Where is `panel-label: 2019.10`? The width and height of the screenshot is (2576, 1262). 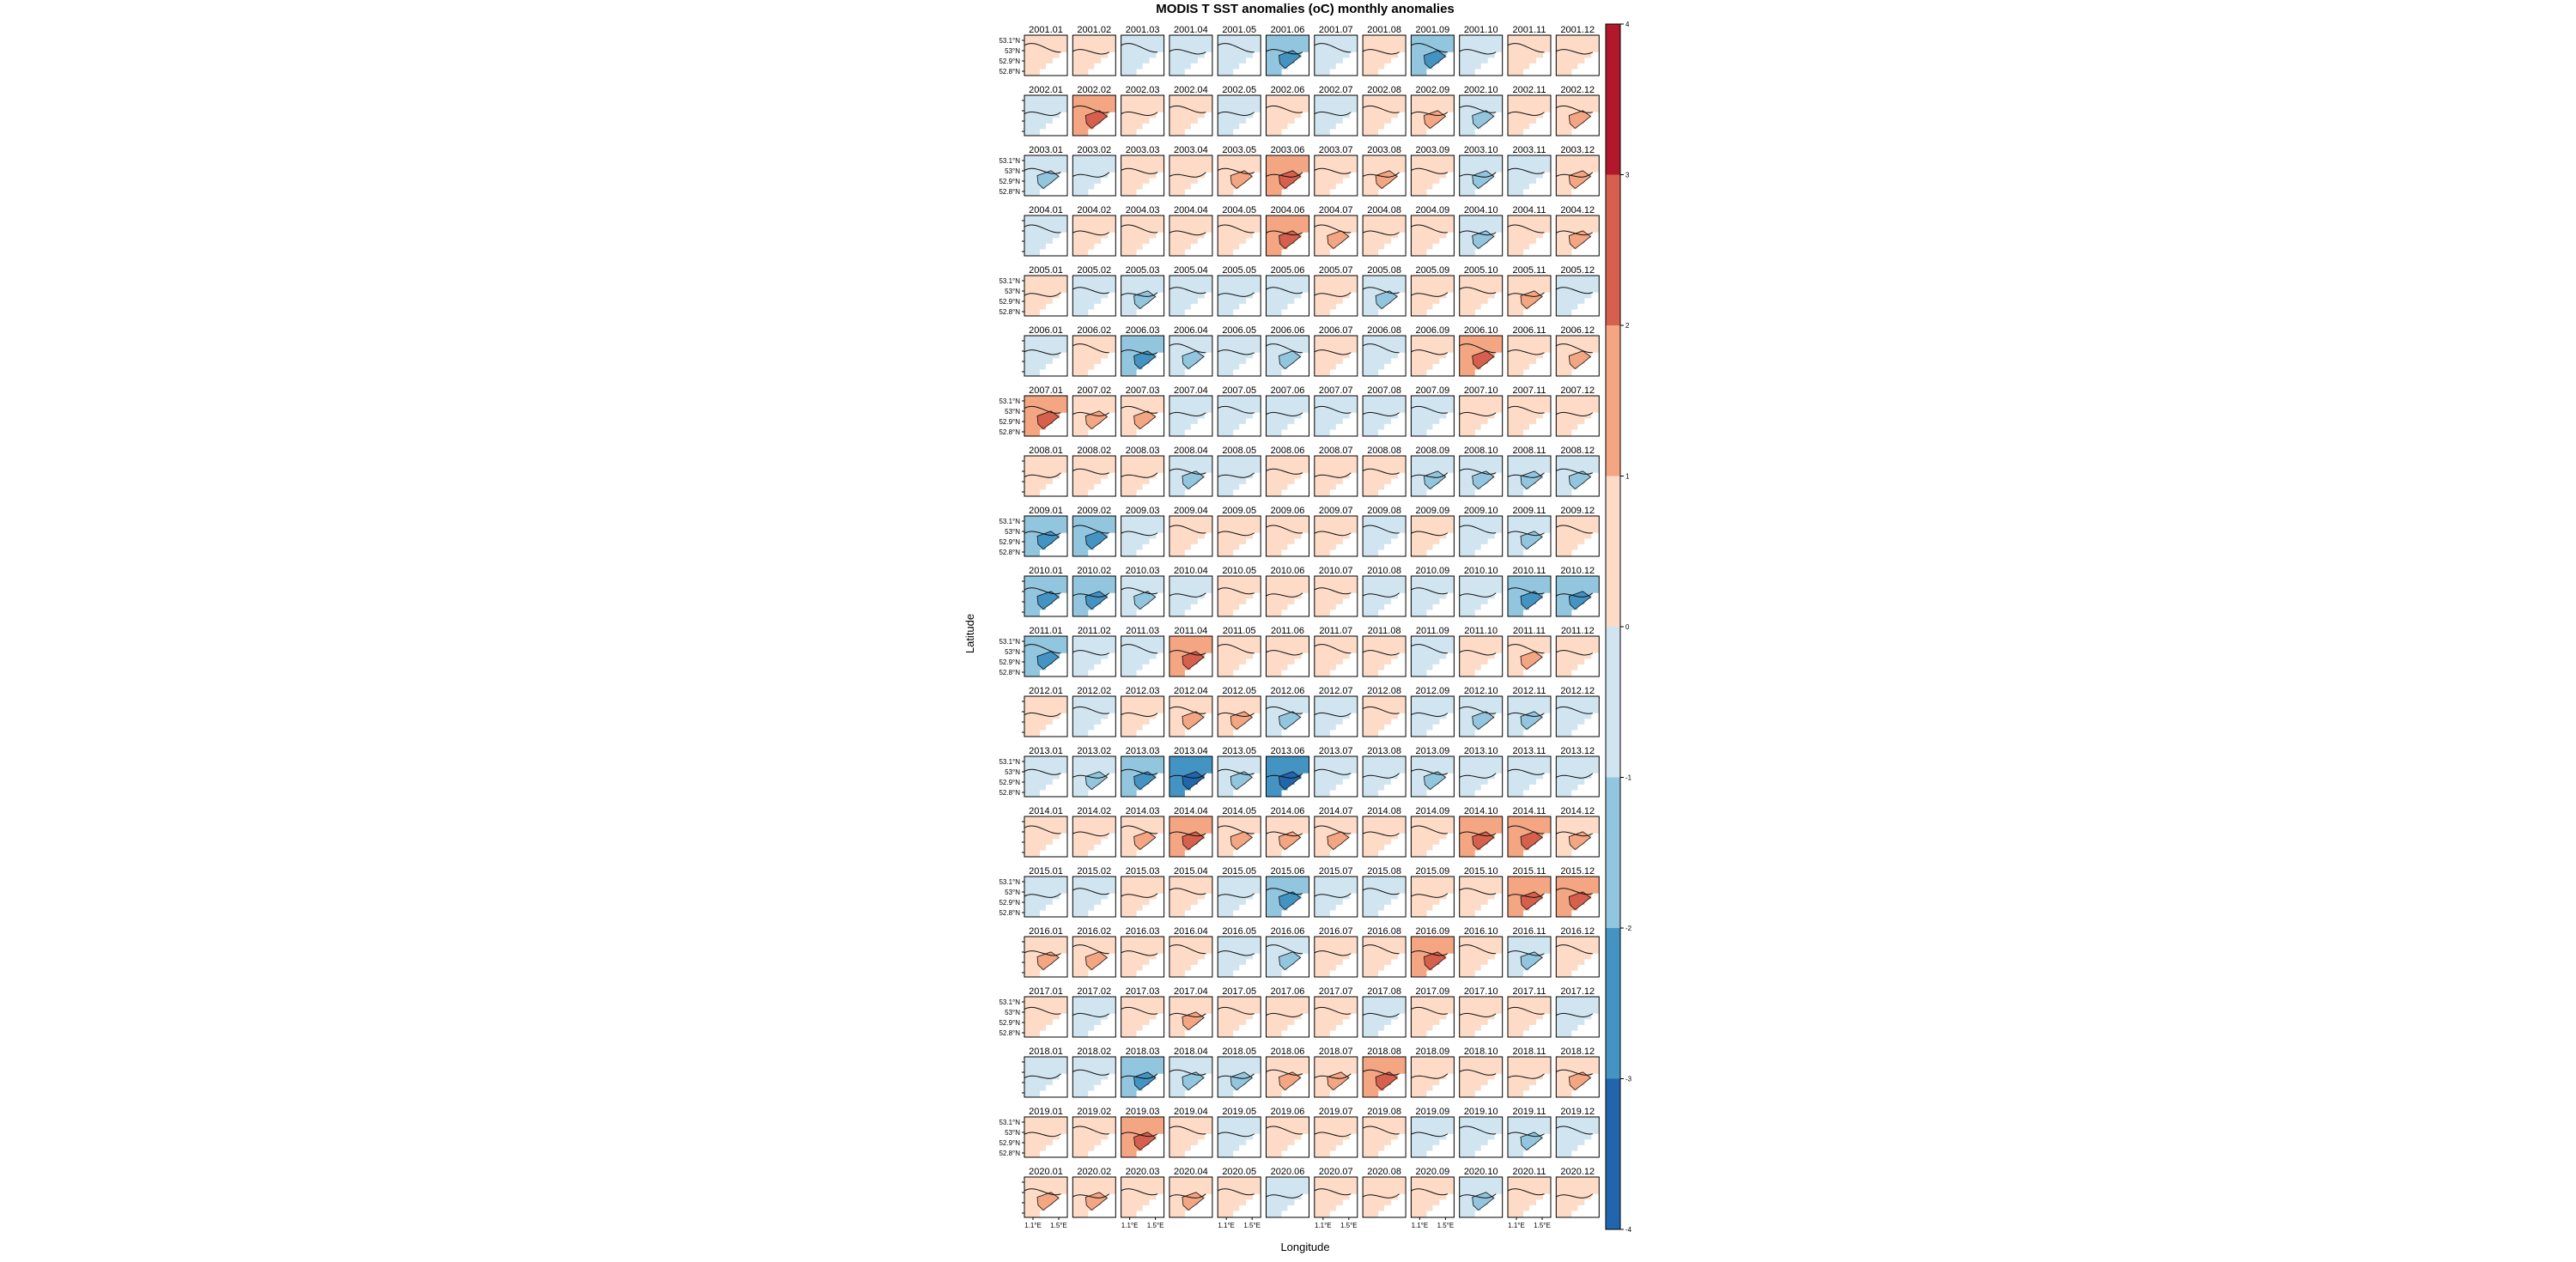 panel-label: 2019.10 is located at coordinates (1481, 1112).